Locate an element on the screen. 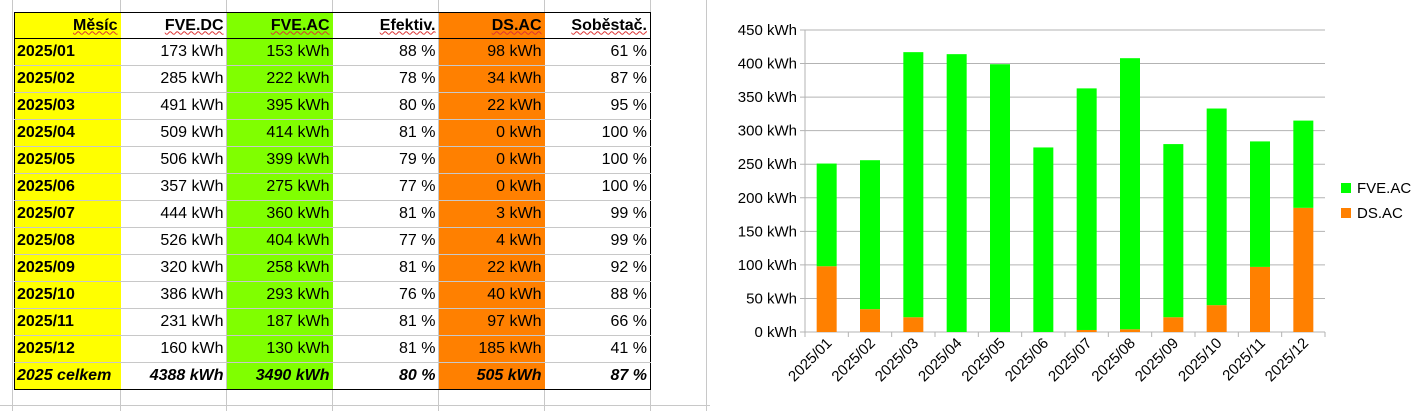 The height and width of the screenshot is (411, 1422). cell-fve-dc: 160 kWh is located at coordinates (173, 349).